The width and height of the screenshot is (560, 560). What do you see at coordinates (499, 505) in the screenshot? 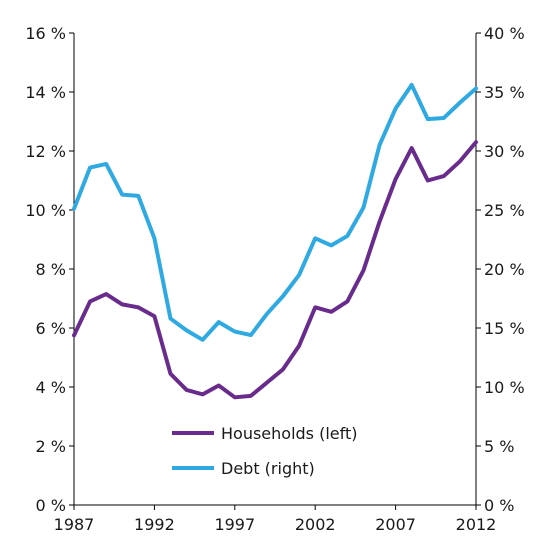
I see `right-tick-label: 0 %` at bounding box center [499, 505].